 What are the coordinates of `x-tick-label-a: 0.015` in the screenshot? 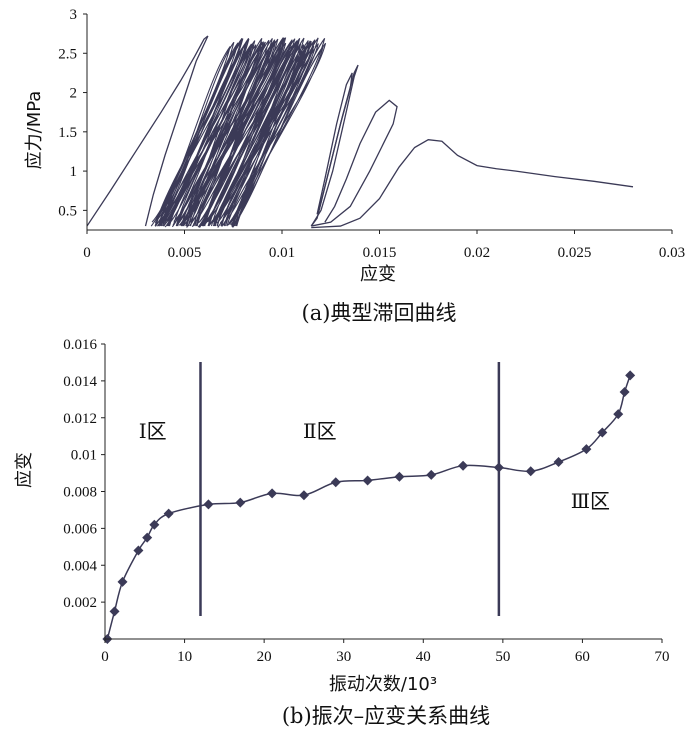 It's located at (380, 253).